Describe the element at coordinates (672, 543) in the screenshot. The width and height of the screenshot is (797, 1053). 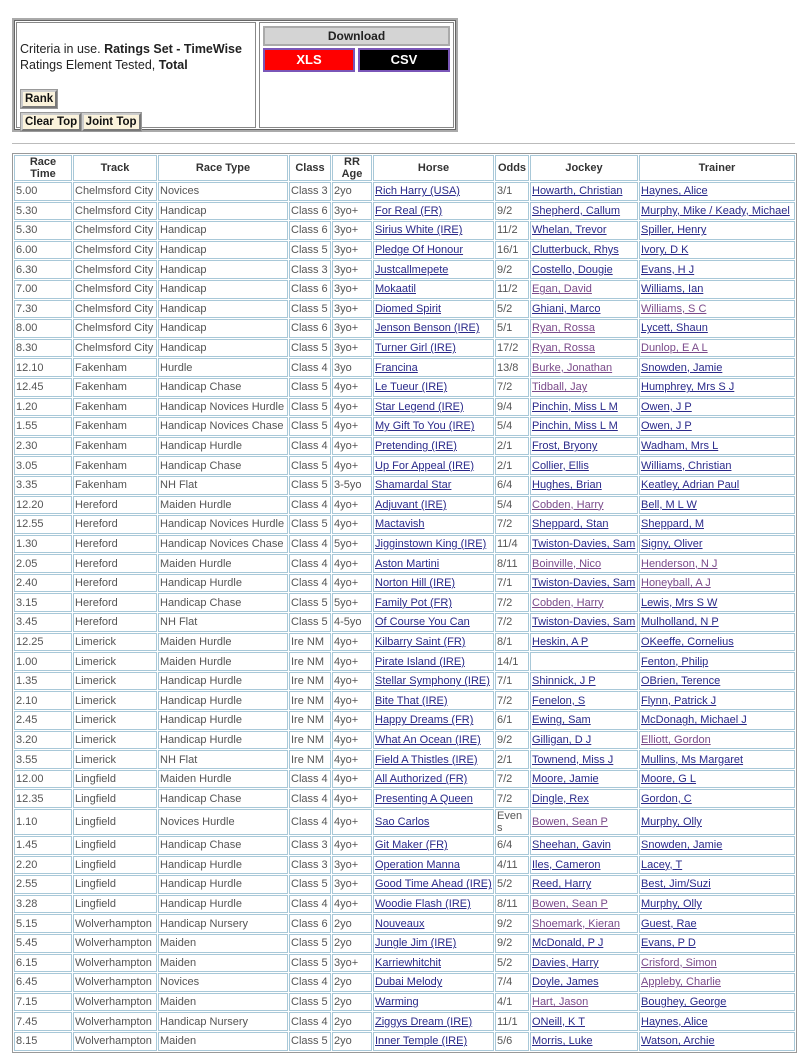
I see `trainer-link: Signy, Oliver` at that location.